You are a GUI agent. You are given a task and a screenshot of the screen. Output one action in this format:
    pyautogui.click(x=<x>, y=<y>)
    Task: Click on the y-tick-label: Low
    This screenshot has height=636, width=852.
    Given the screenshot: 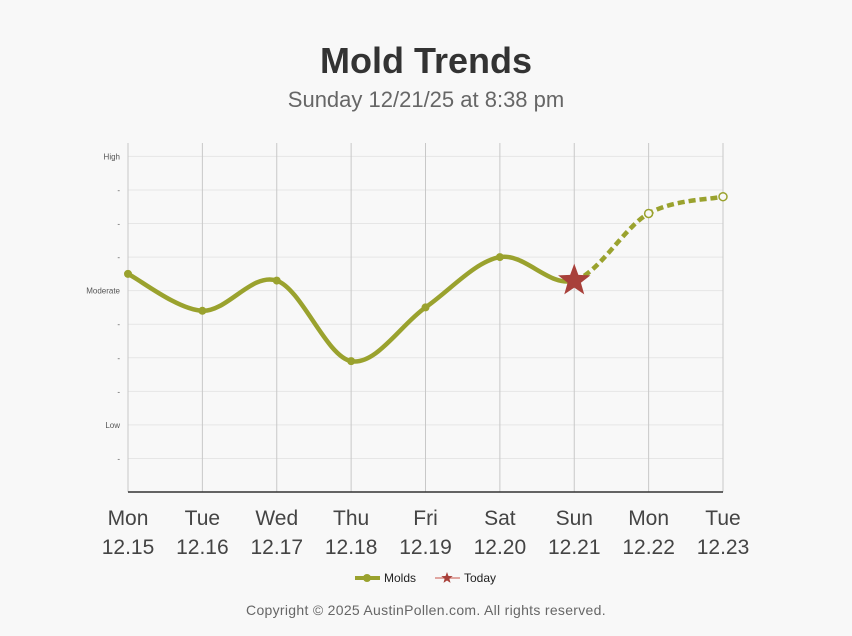 What is the action you would take?
    pyautogui.click(x=112, y=425)
    